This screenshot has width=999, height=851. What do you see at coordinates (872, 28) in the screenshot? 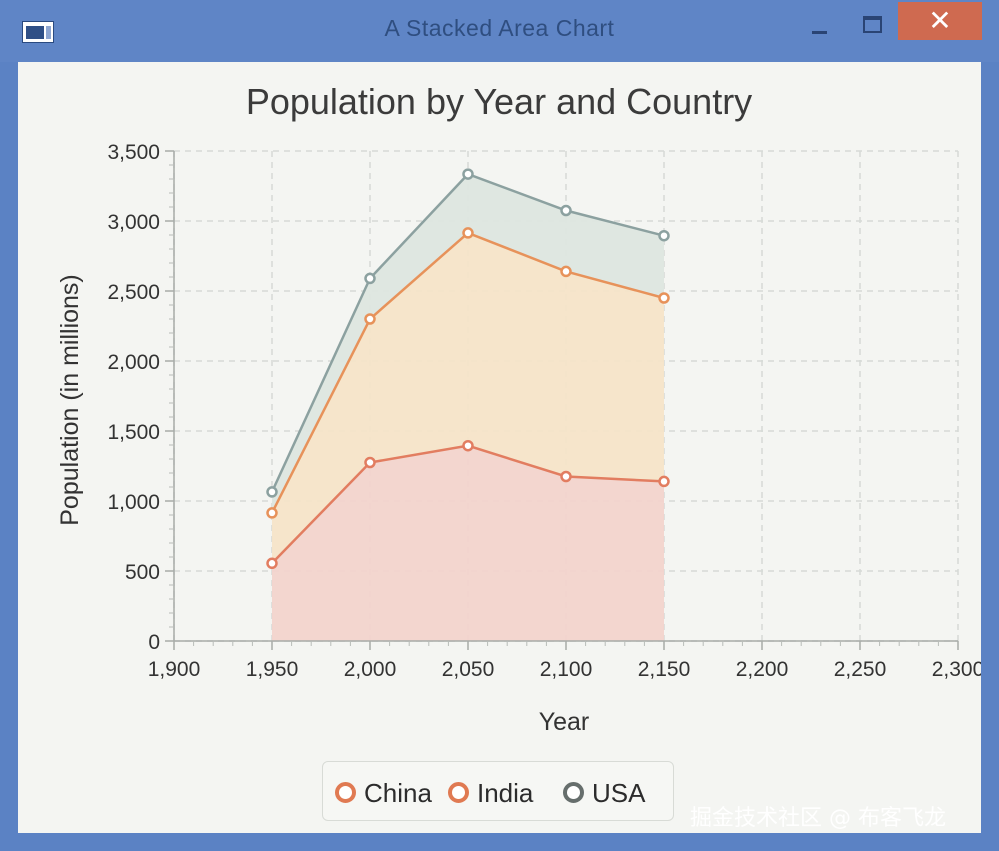
I see `maximize-button` at bounding box center [872, 28].